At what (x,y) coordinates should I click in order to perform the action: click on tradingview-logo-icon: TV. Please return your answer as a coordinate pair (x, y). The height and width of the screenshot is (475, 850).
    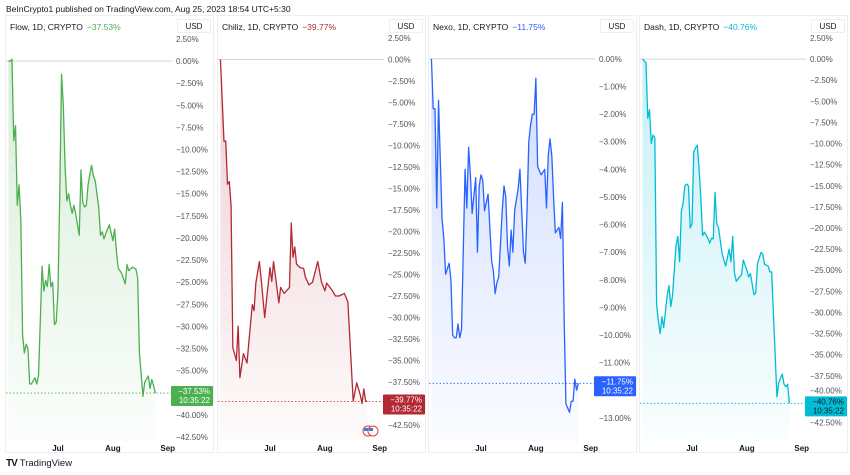
    Looking at the image, I should click on (12, 463).